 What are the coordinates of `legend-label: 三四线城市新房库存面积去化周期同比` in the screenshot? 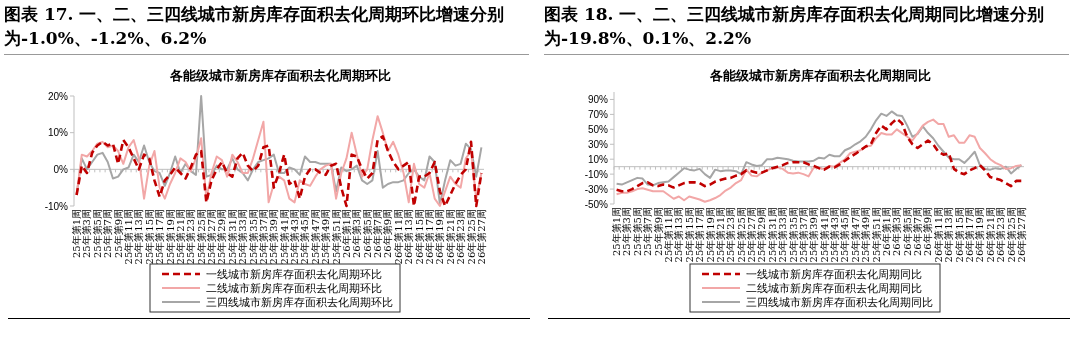 It's located at (839, 302).